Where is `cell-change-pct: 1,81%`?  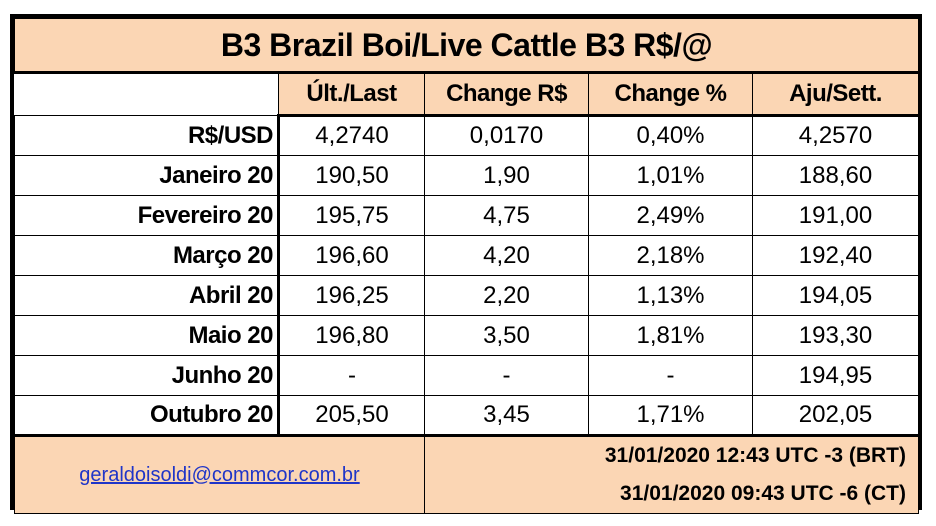 cell-change-pct: 1,81% is located at coordinates (670, 335).